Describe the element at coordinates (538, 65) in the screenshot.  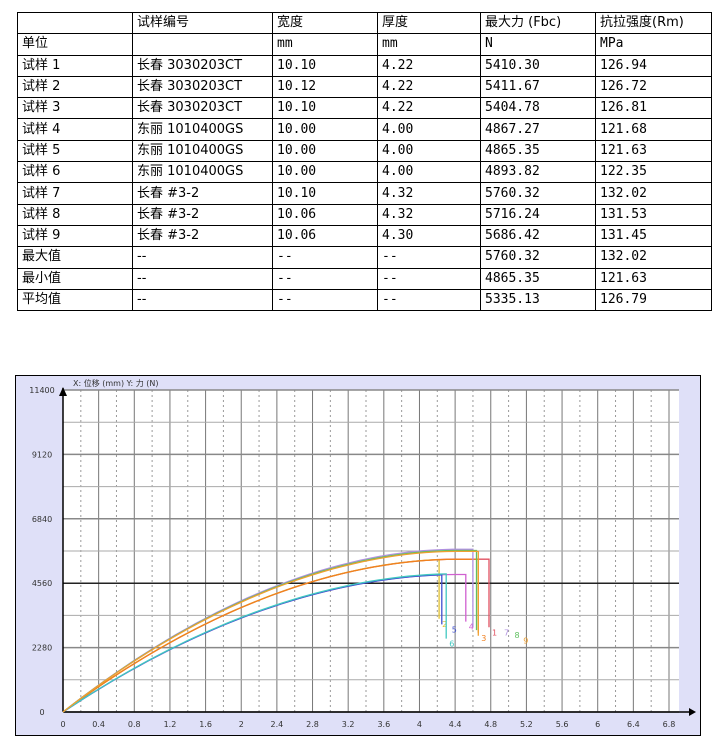
I see `table-cell: 5410.30` at that location.